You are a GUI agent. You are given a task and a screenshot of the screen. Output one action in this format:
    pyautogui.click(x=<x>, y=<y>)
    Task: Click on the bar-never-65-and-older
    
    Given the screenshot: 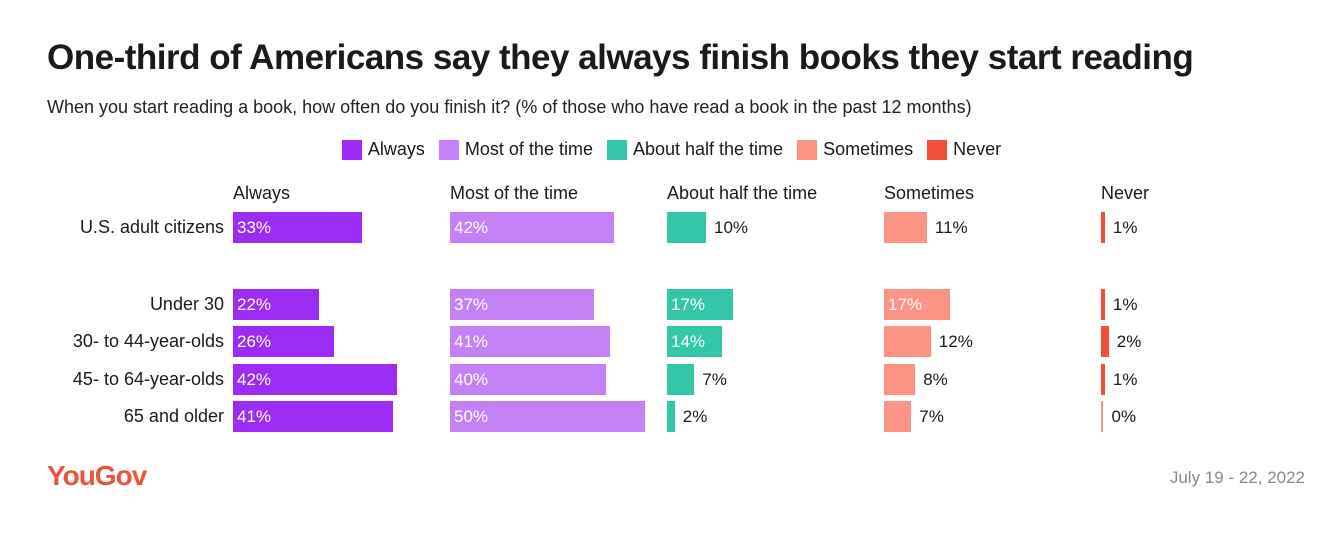 What is the action you would take?
    pyautogui.click(x=1102, y=416)
    